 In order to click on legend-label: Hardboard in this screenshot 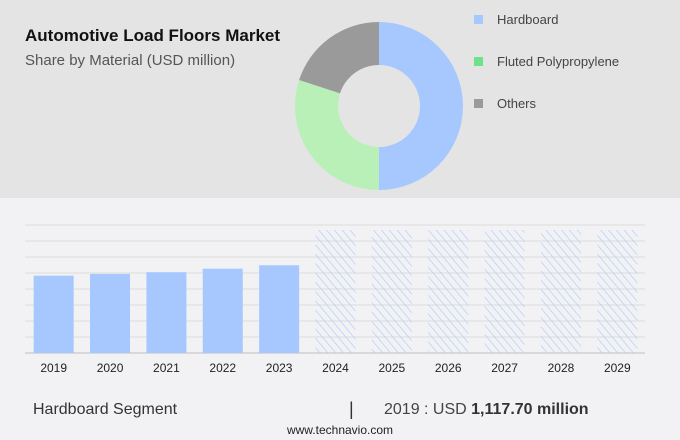, I will do `click(528, 19)`.